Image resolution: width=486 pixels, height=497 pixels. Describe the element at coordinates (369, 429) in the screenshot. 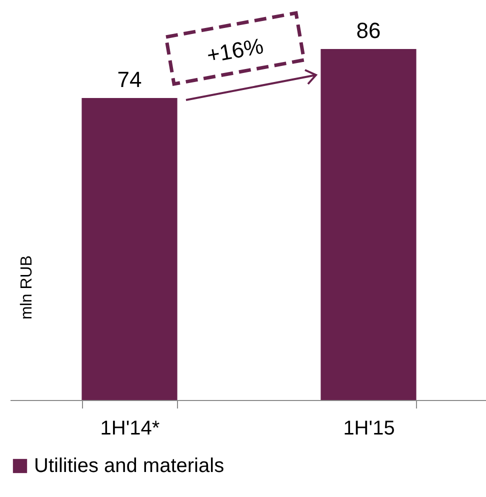

I see `x-tick-label: 1H'15` at that location.